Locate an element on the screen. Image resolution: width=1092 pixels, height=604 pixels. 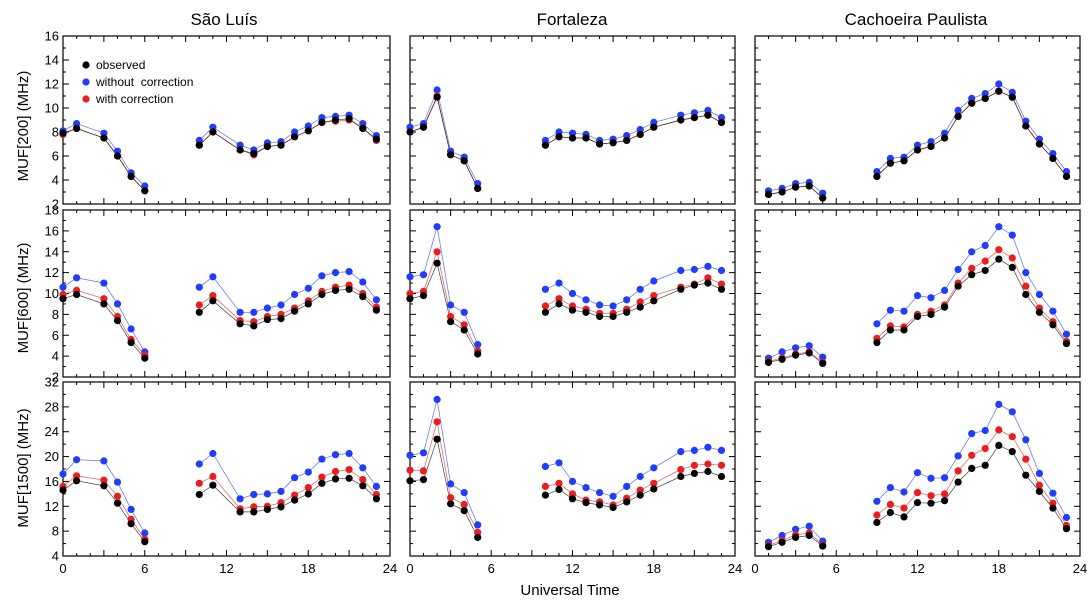
x-tick-label: 12 is located at coordinates (917, 568).